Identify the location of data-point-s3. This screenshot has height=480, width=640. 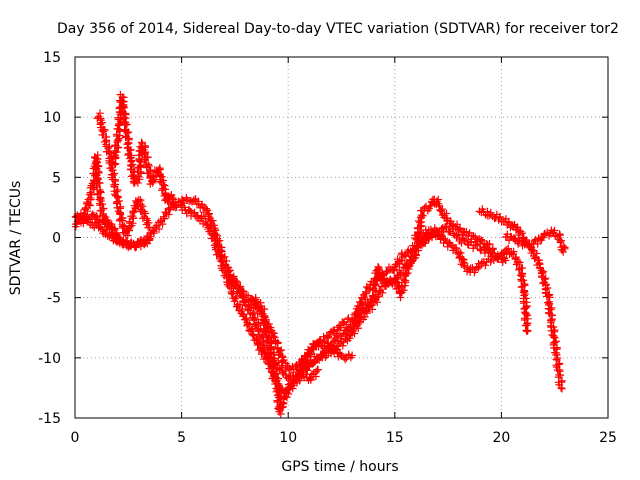
(96, 216).